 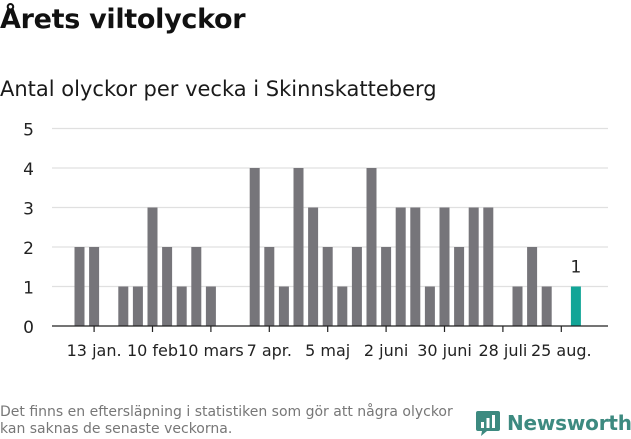 I want to click on x-tick-label: 7 apr., so click(x=269, y=350).